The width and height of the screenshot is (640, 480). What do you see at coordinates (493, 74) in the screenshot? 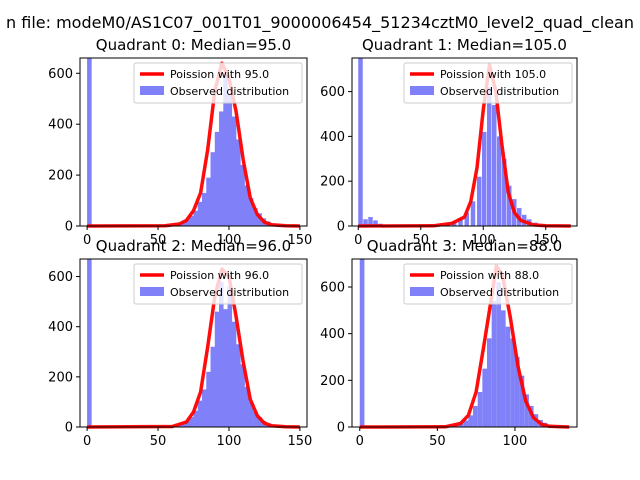
I see `legend-fit-label: Poission with 105.0` at bounding box center [493, 74].